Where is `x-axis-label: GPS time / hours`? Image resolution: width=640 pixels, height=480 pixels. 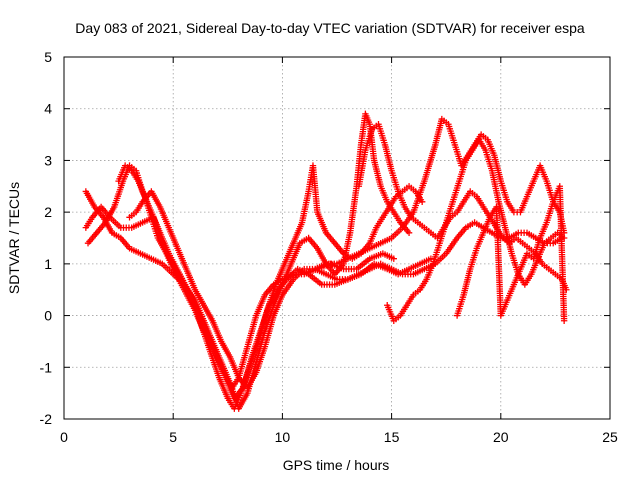
x-axis-label: GPS time / hours is located at coordinates (336, 465).